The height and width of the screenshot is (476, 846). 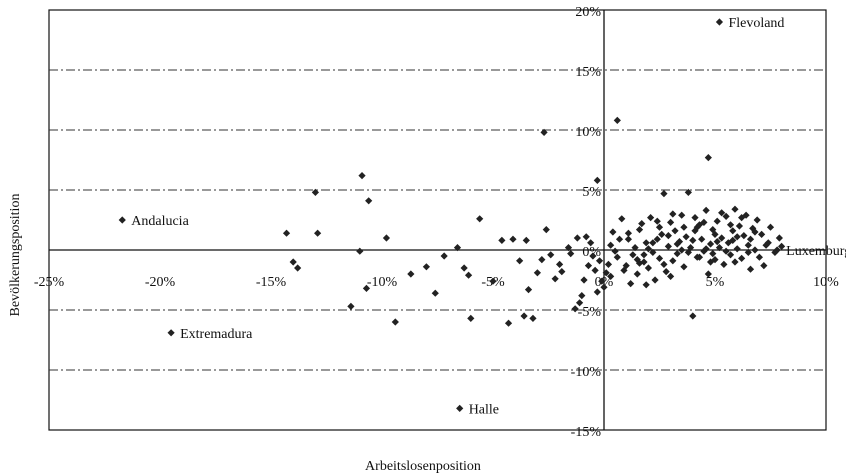 I want to click on y-tick-label: 20%, so click(x=588, y=12).